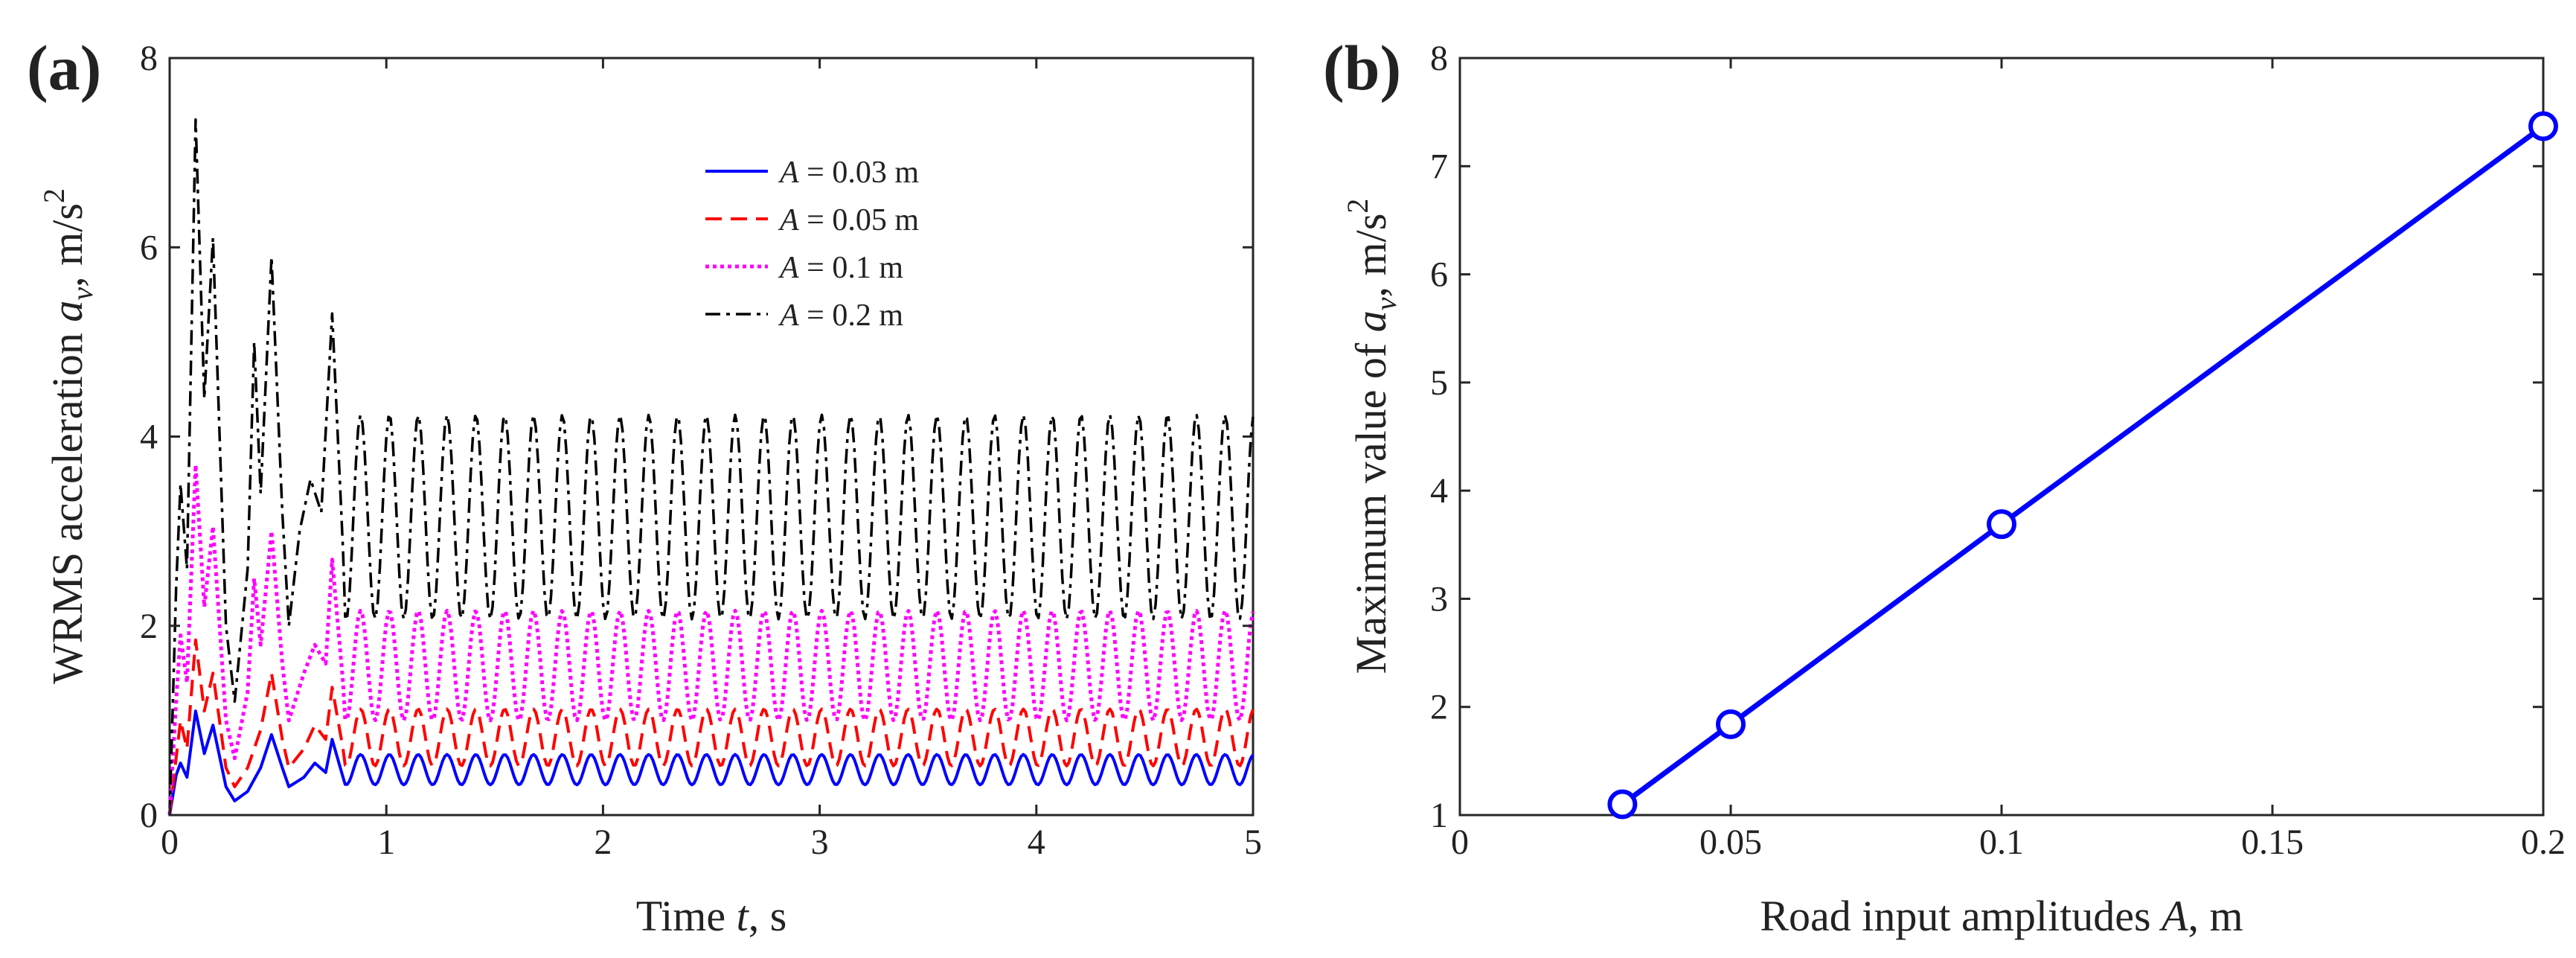 The width and height of the screenshot is (2576, 958). I want to click on x-tick-label-a: 0, so click(170, 842).